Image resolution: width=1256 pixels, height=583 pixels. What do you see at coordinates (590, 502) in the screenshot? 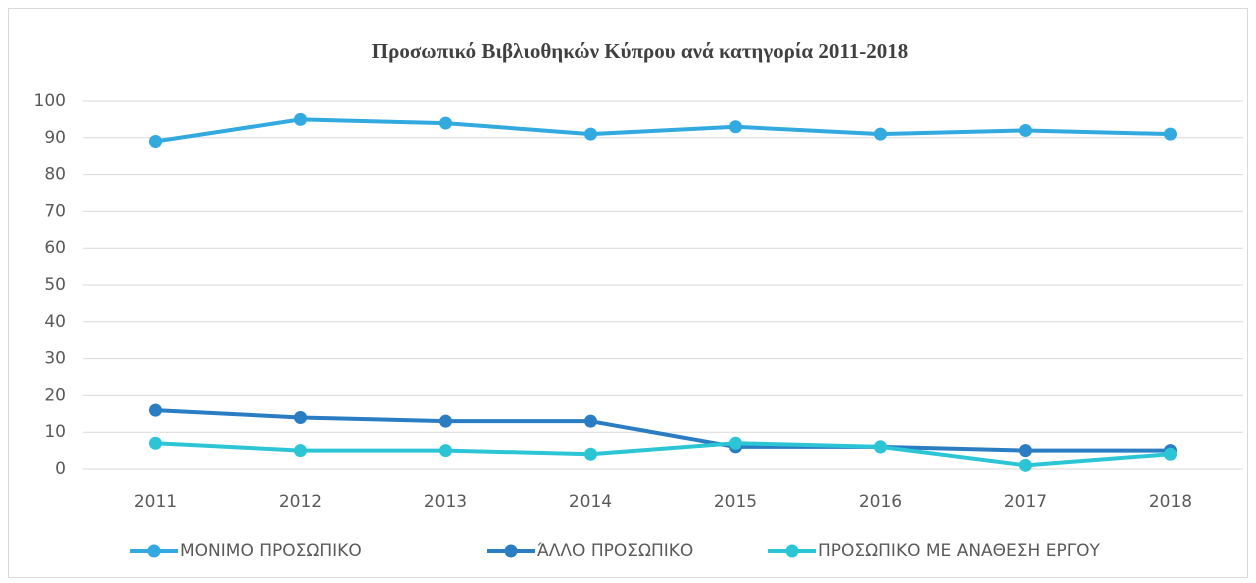
I see `x-tick-label: 2014` at bounding box center [590, 502].